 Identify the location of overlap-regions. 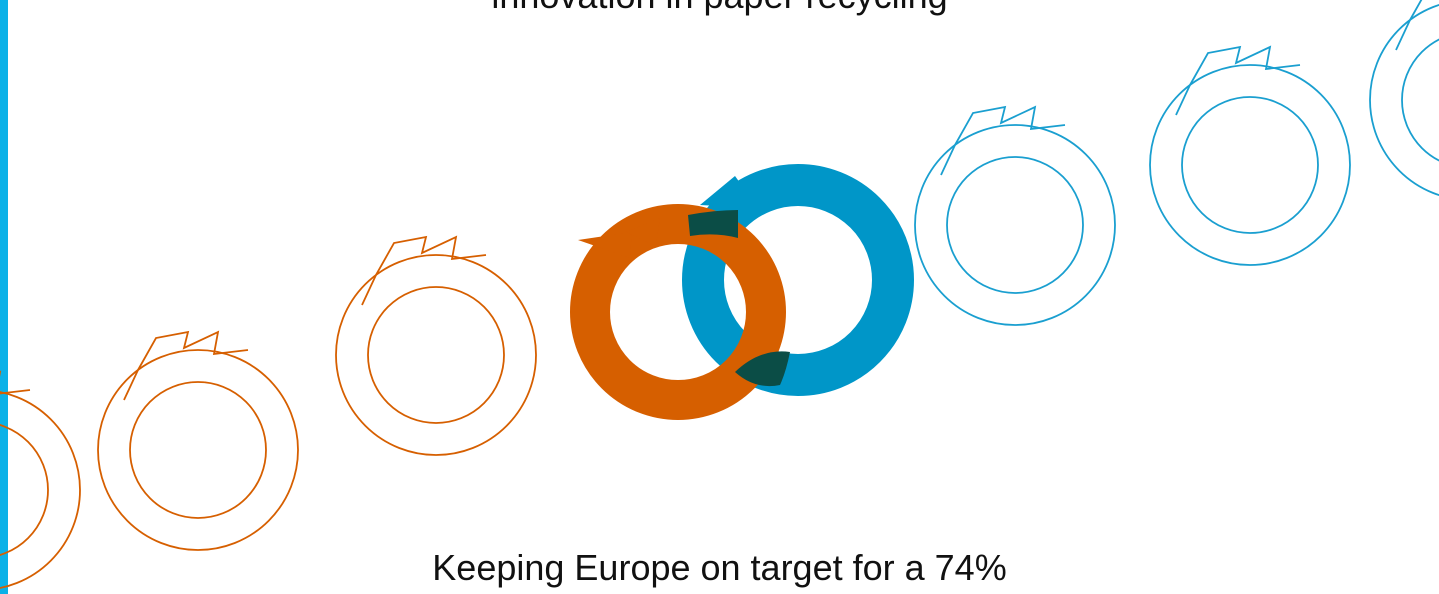
(739, 298).